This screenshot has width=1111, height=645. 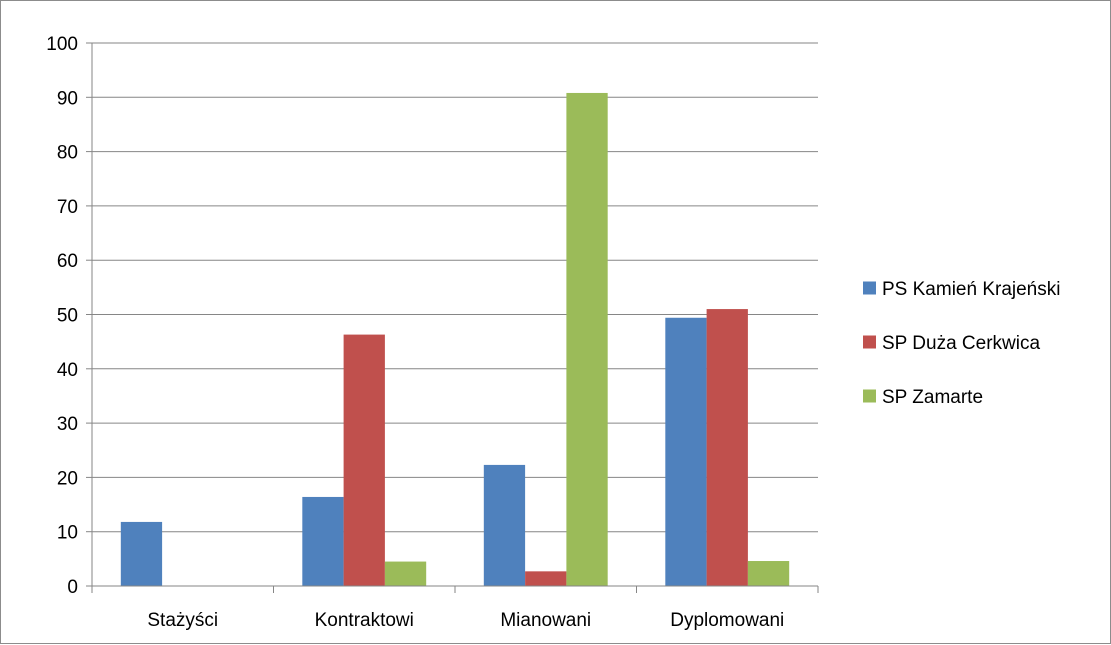 I want to click on legend-label: PS Kamień Krajeński, so click(x=971, y=289).